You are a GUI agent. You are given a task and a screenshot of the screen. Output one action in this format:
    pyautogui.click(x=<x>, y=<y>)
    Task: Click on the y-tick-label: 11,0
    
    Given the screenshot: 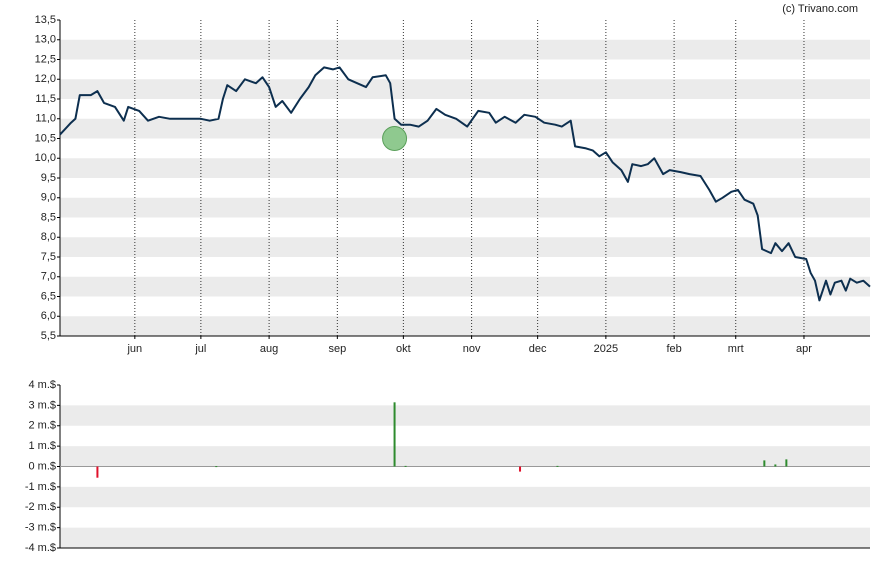 What is the action you would take?
    pyautogui.click(x=45, y=119)
    